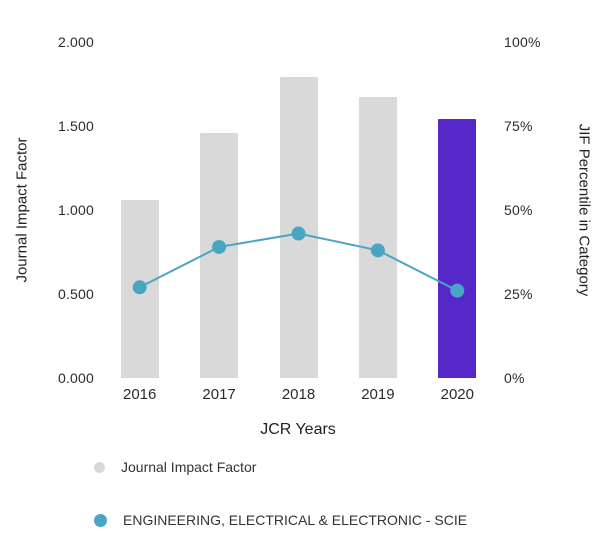  I want to click on jif-legend-dot-icon, so click(99, 467).